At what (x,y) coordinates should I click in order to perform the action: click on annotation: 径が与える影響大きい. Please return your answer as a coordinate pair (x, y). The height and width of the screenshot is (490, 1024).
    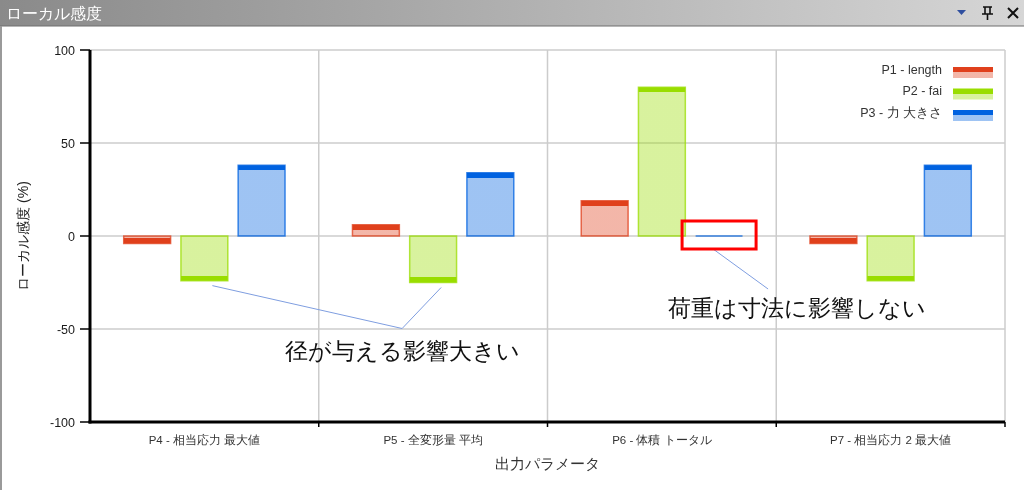
    Looking at the image, I should click on (402, 350).